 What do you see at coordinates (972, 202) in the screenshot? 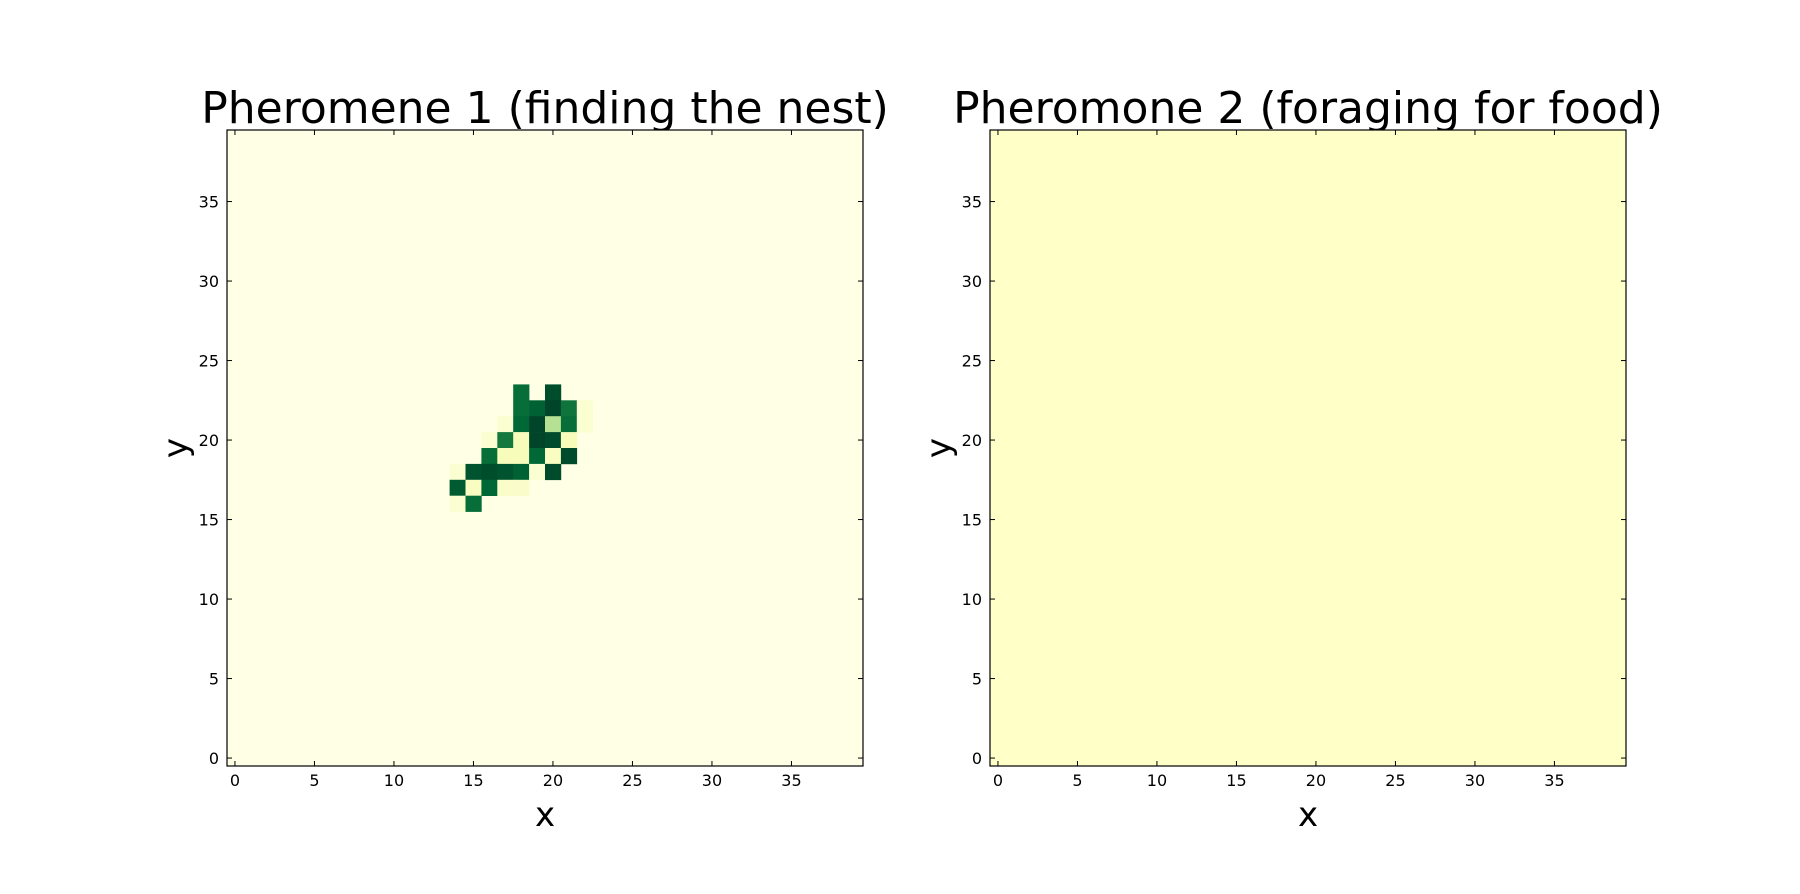
I see `panel-2-y-tick-label: 35` at bounding box center [972, 202].